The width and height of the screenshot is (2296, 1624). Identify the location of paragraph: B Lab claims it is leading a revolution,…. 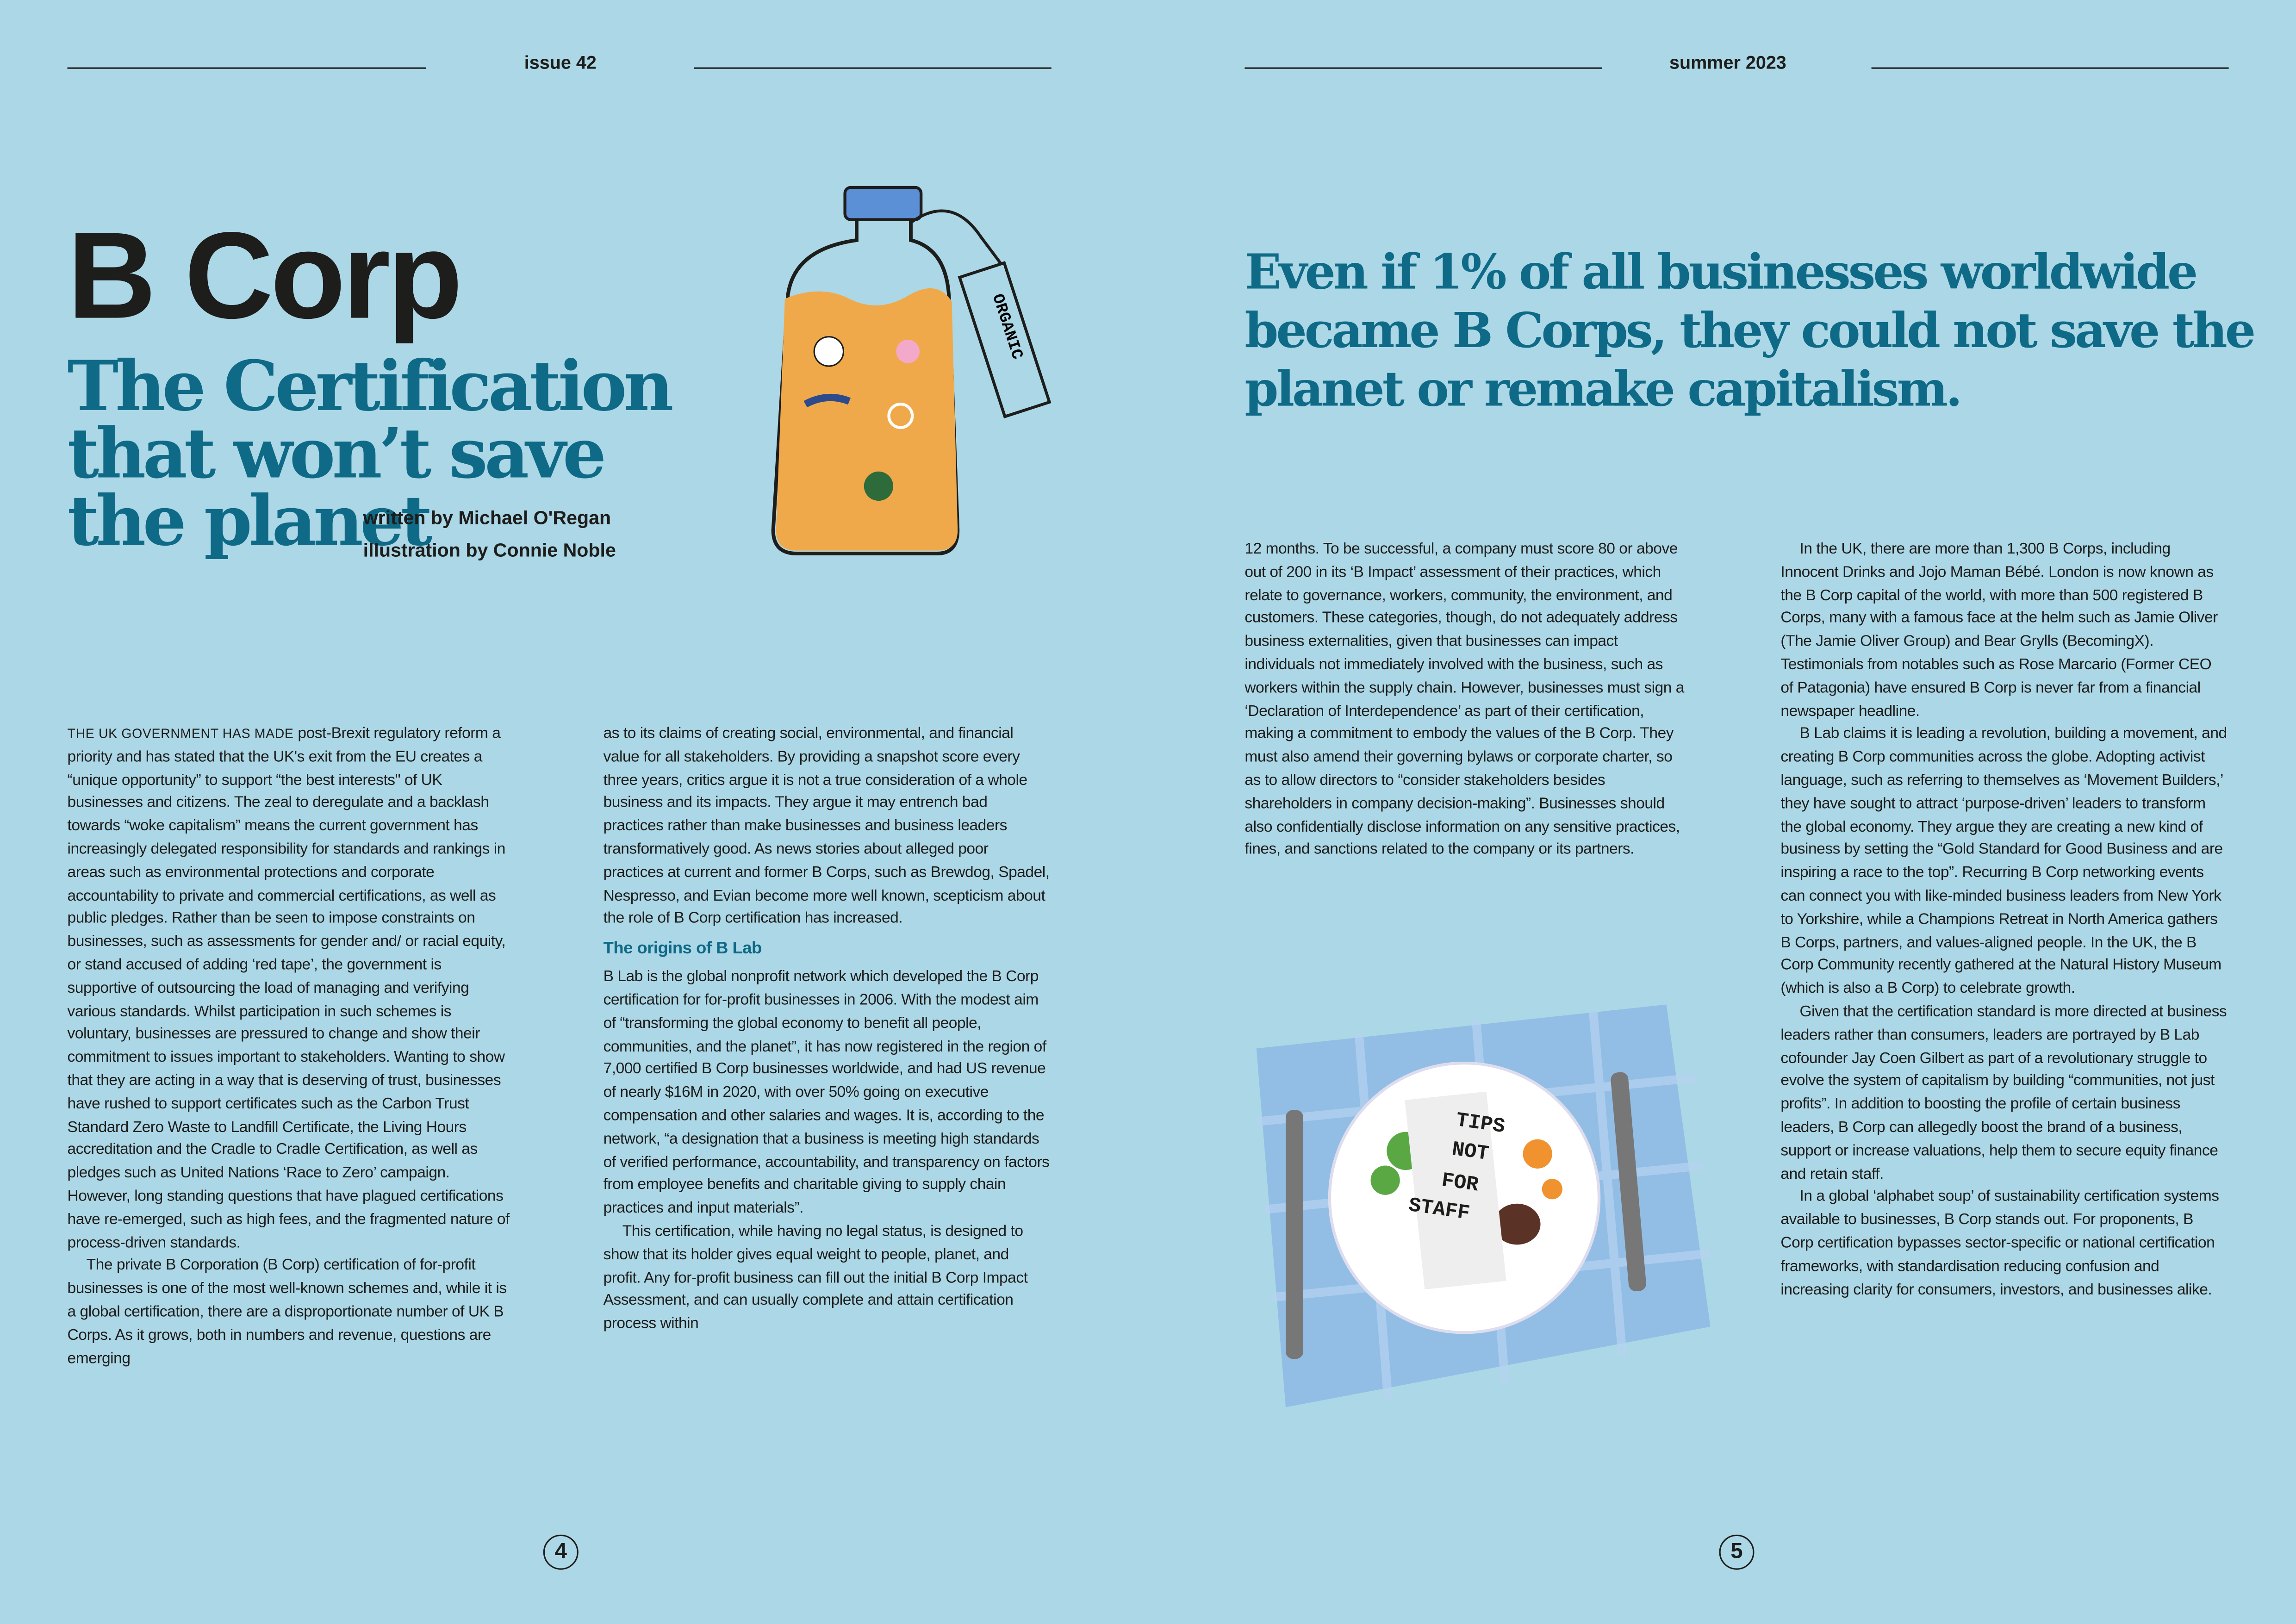
(2004, 861).